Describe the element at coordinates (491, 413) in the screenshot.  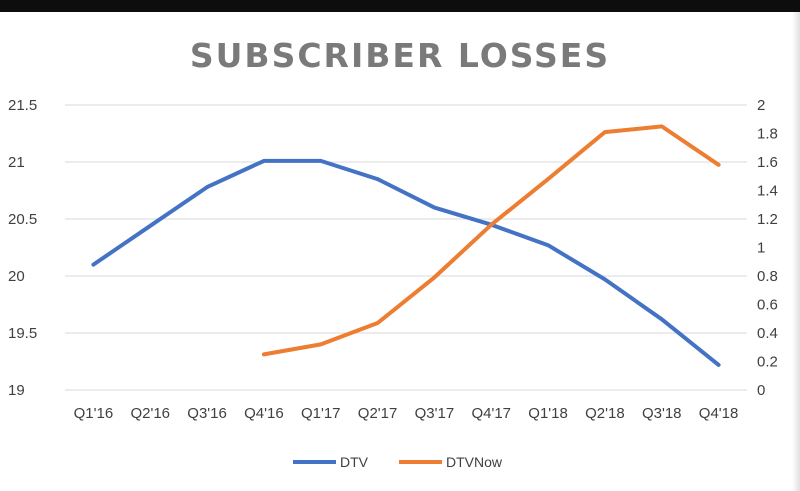
I see `x-tick-label: Q4'17` at that location.